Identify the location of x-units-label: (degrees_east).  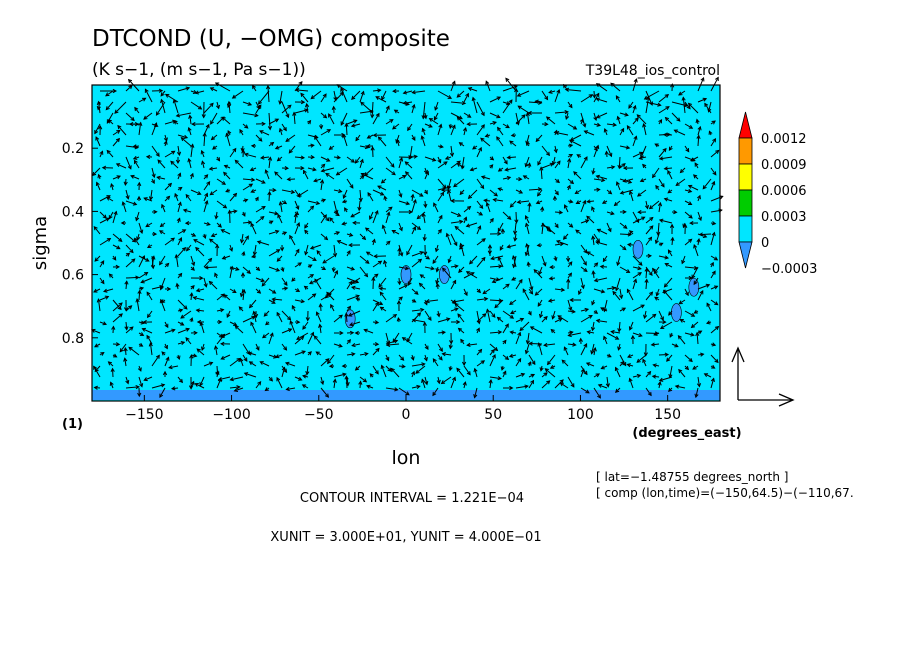
(686, 433).